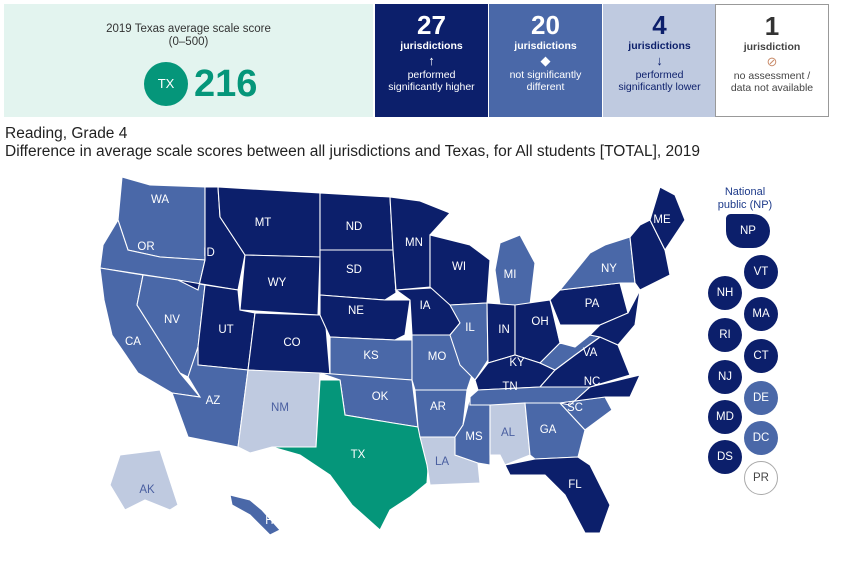  I want to click on state-label-ia: IA, so click(425, 306).